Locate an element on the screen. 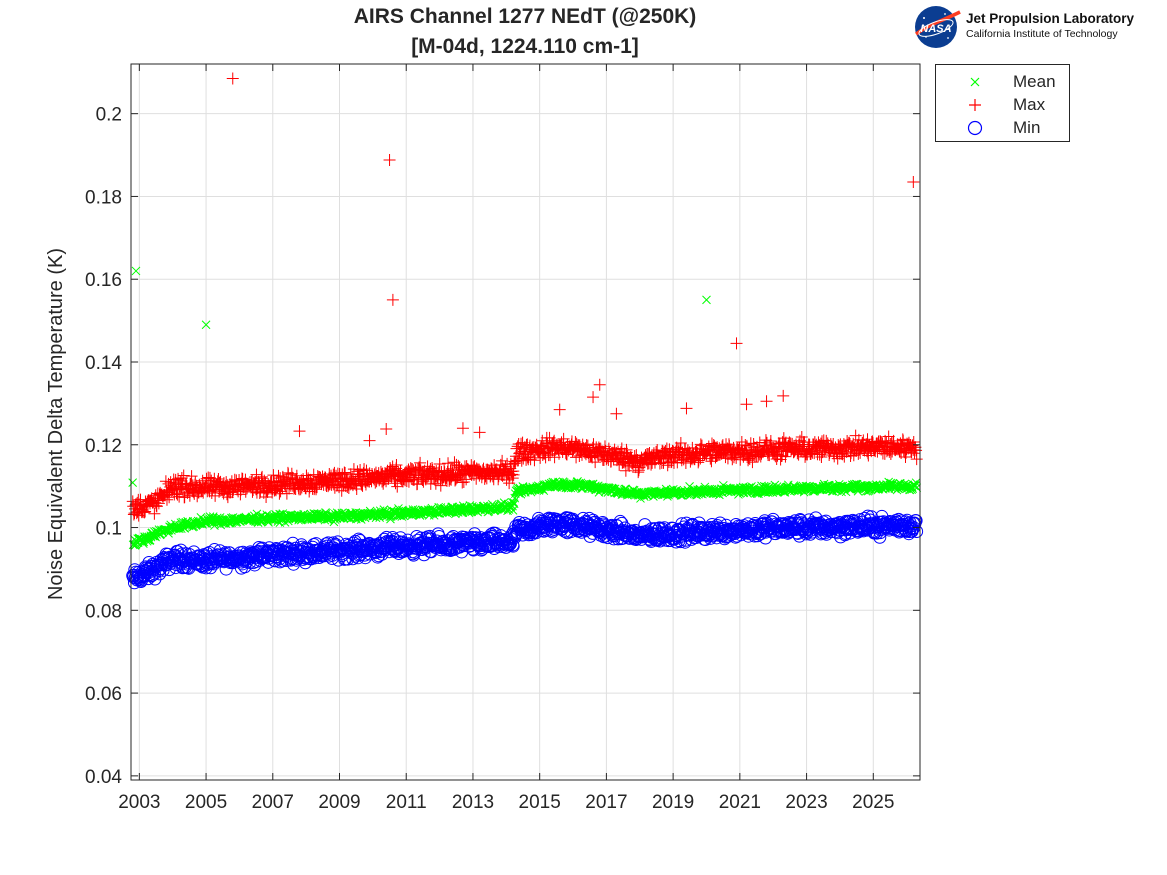  x-tick-label: 2021 is located at coordinates (740, 802).